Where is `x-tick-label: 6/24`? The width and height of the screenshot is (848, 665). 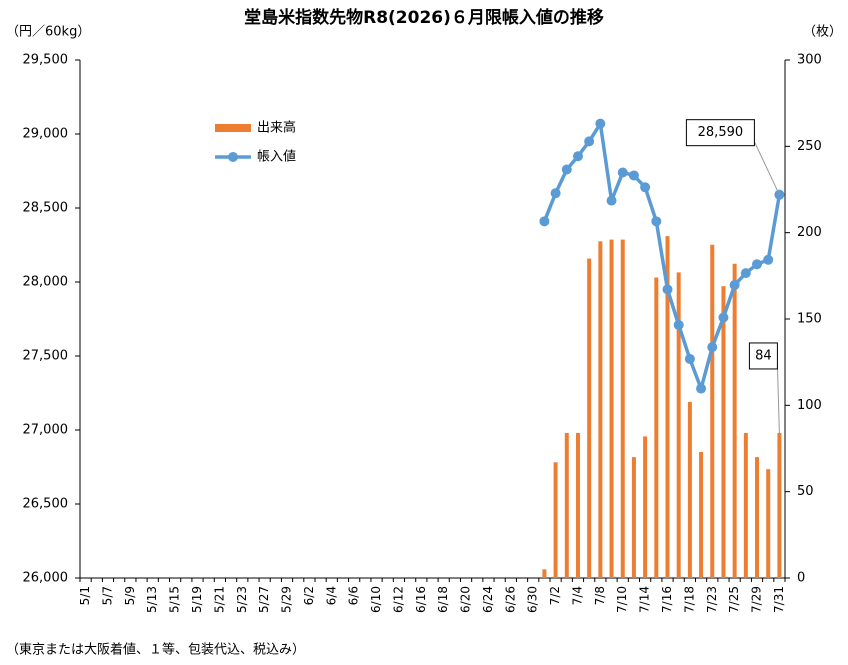
x-tick-label: 6/24 is located at coordinates (488, 599).